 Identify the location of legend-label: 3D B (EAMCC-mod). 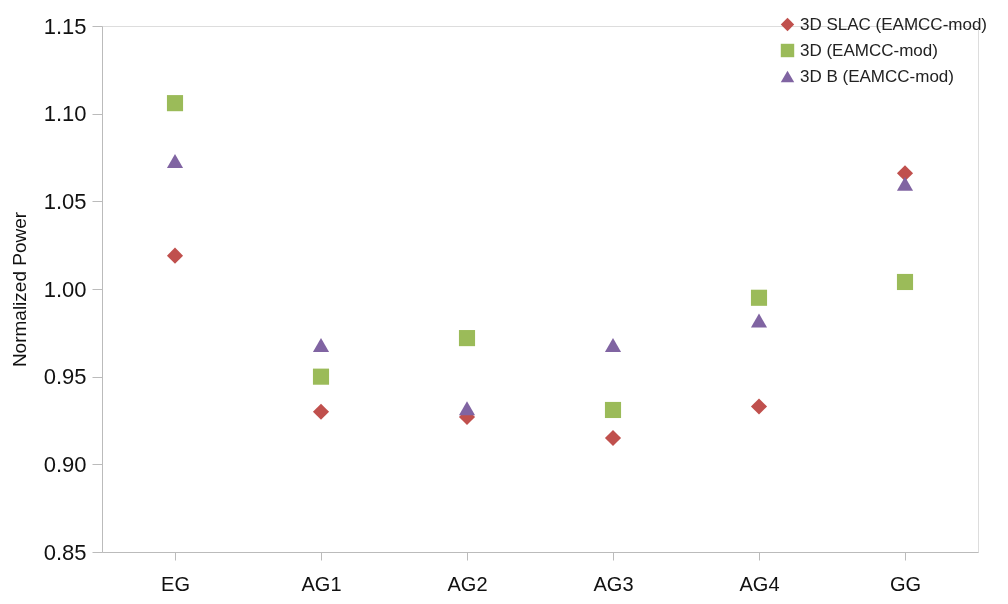
(877, 76).